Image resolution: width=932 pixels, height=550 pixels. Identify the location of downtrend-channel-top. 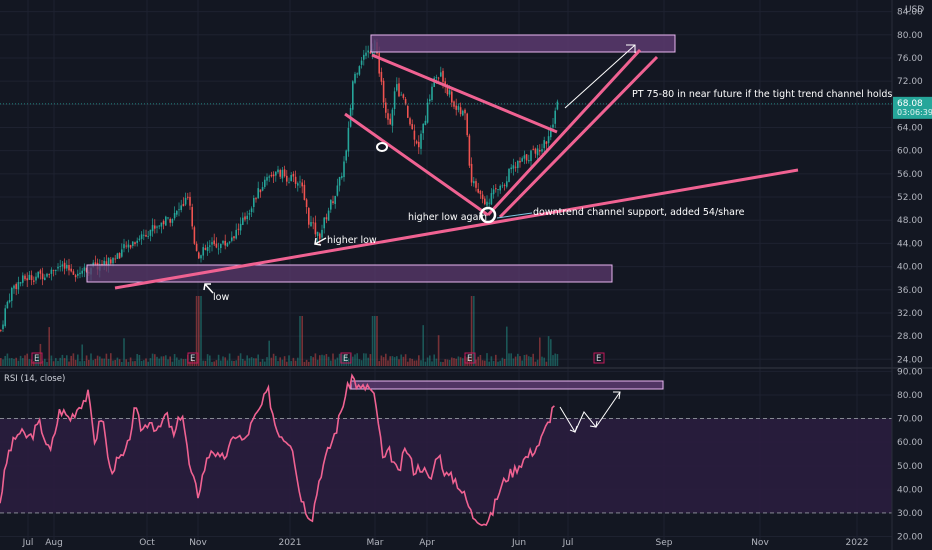
(464, 93).